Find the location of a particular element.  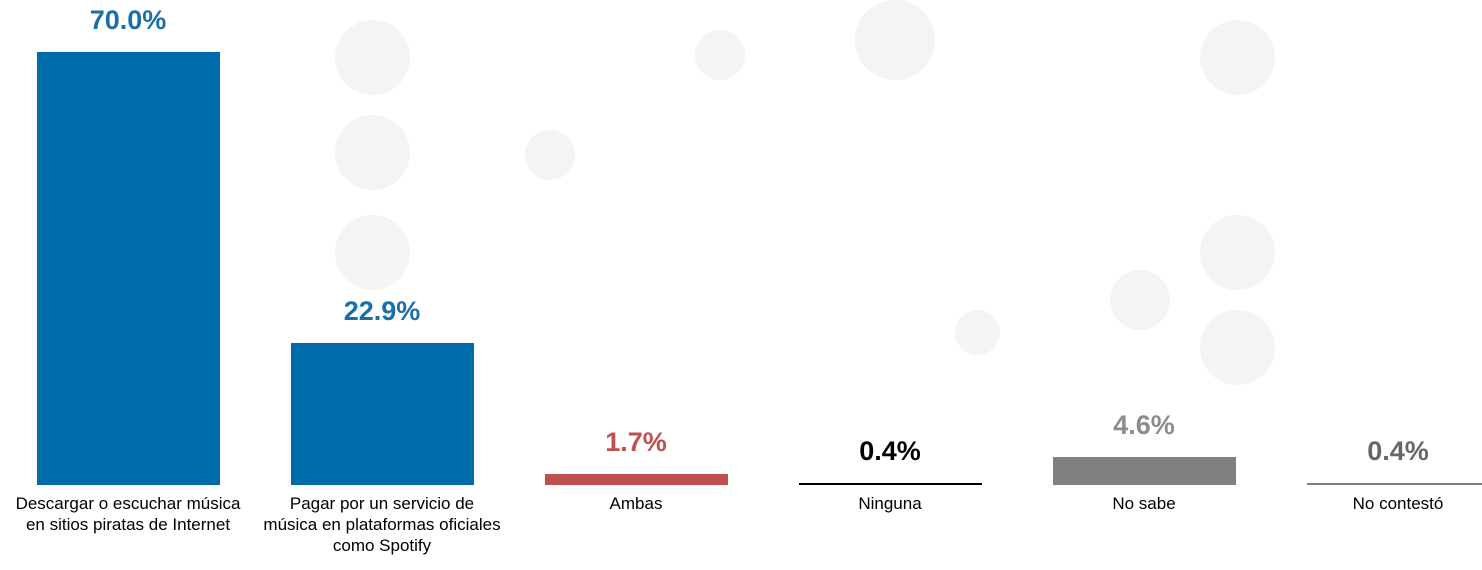

category-label: Ambas is located at coordinates (636, 503).